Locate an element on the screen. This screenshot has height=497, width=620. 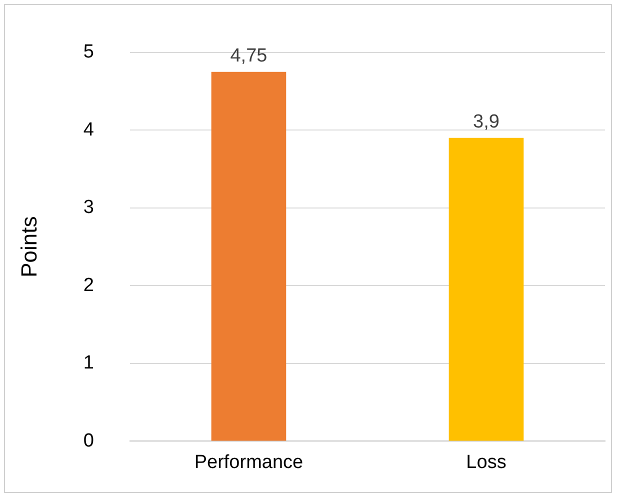
data-label: 3,9 is located at coordinates (486, 122).